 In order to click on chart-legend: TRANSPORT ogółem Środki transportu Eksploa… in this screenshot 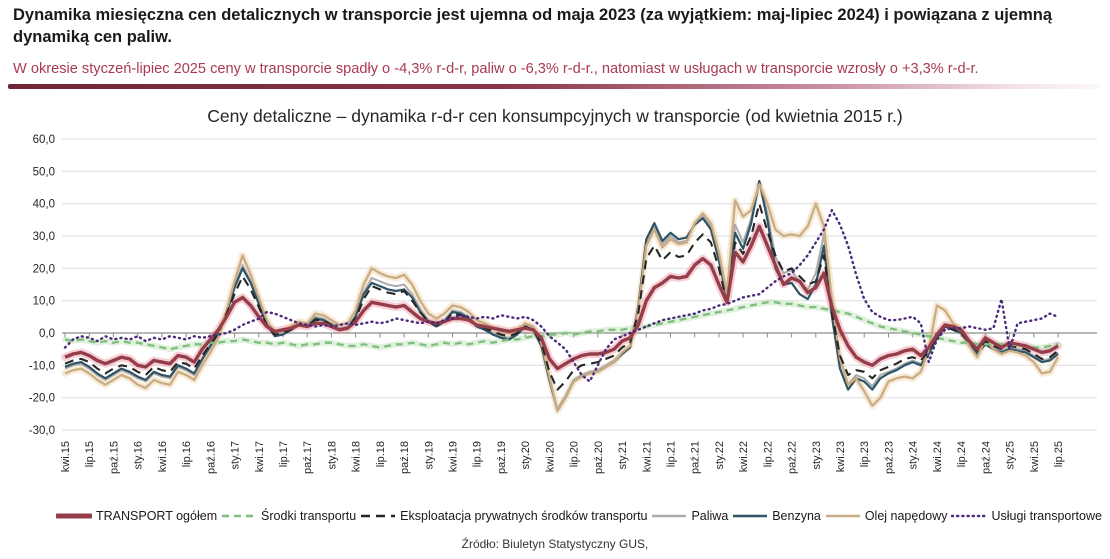, I will do `click(579, 516)`.